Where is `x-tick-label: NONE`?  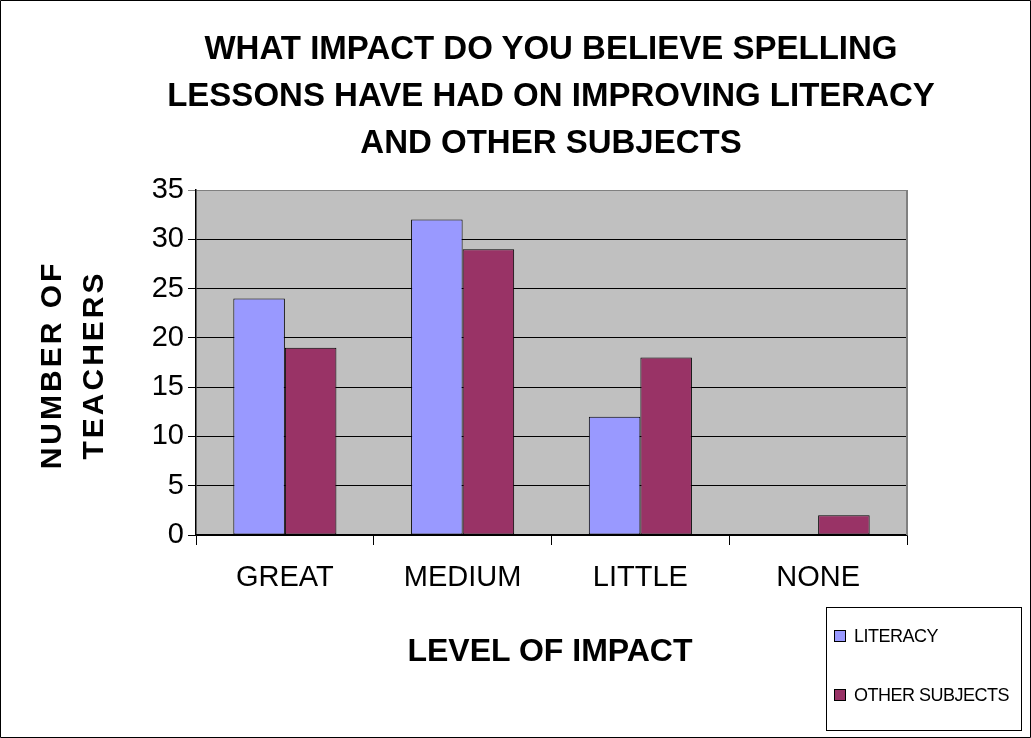 x-tick-label: NONE is located at coordinates (818, 576).